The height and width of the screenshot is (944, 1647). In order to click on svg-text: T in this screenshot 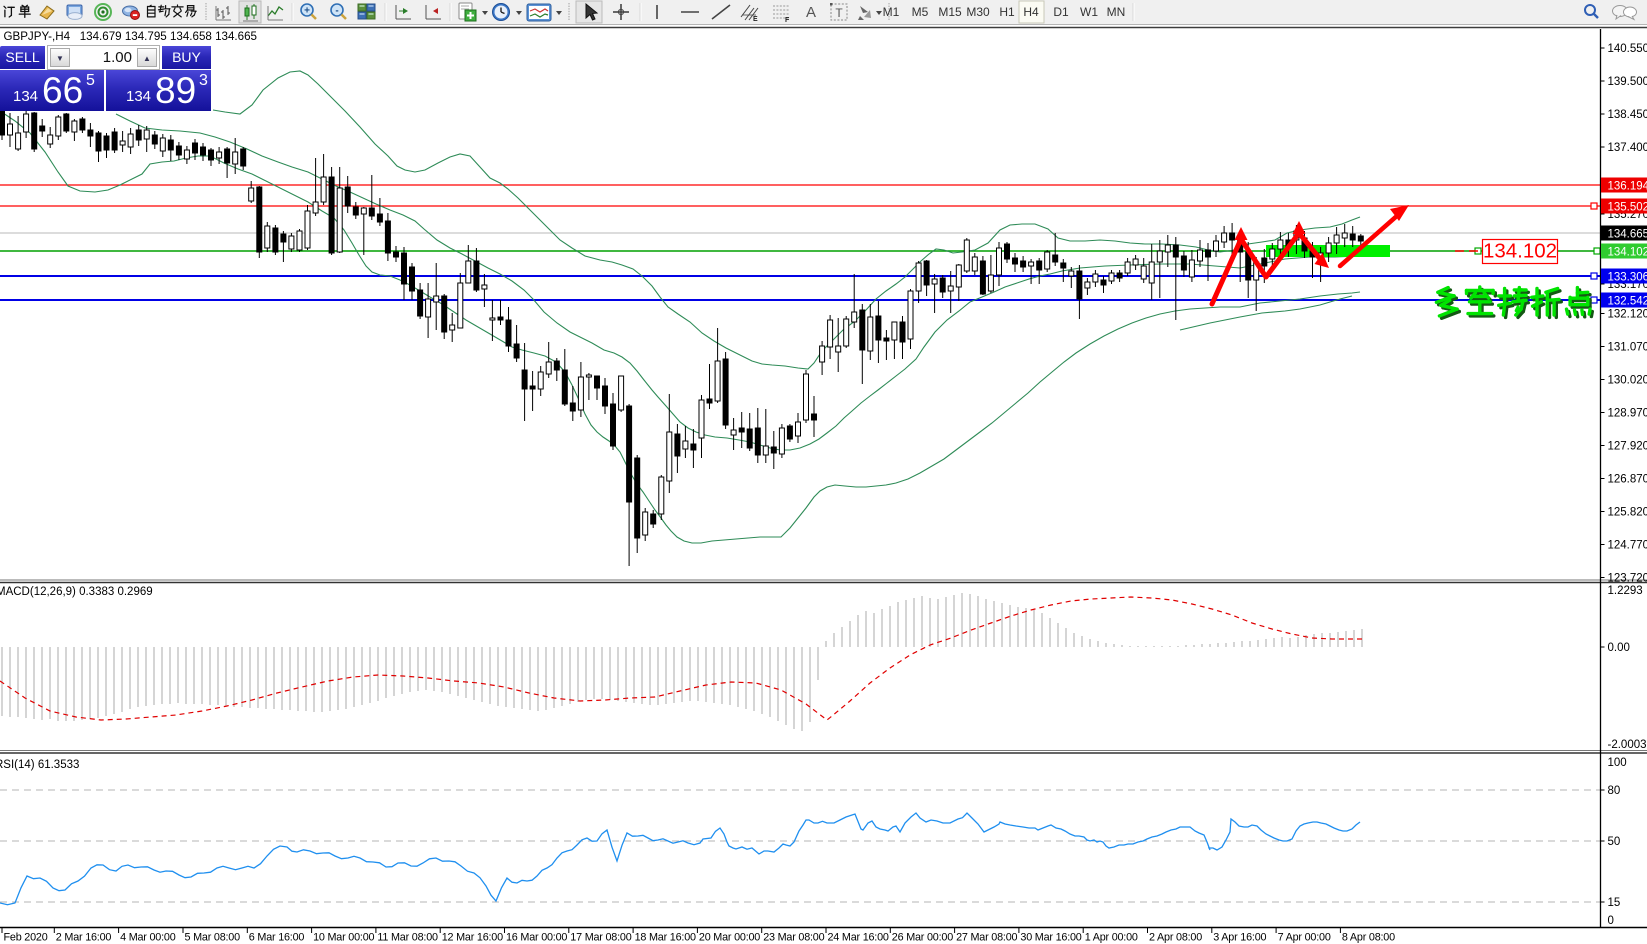, I will do `click(839, 13)`.